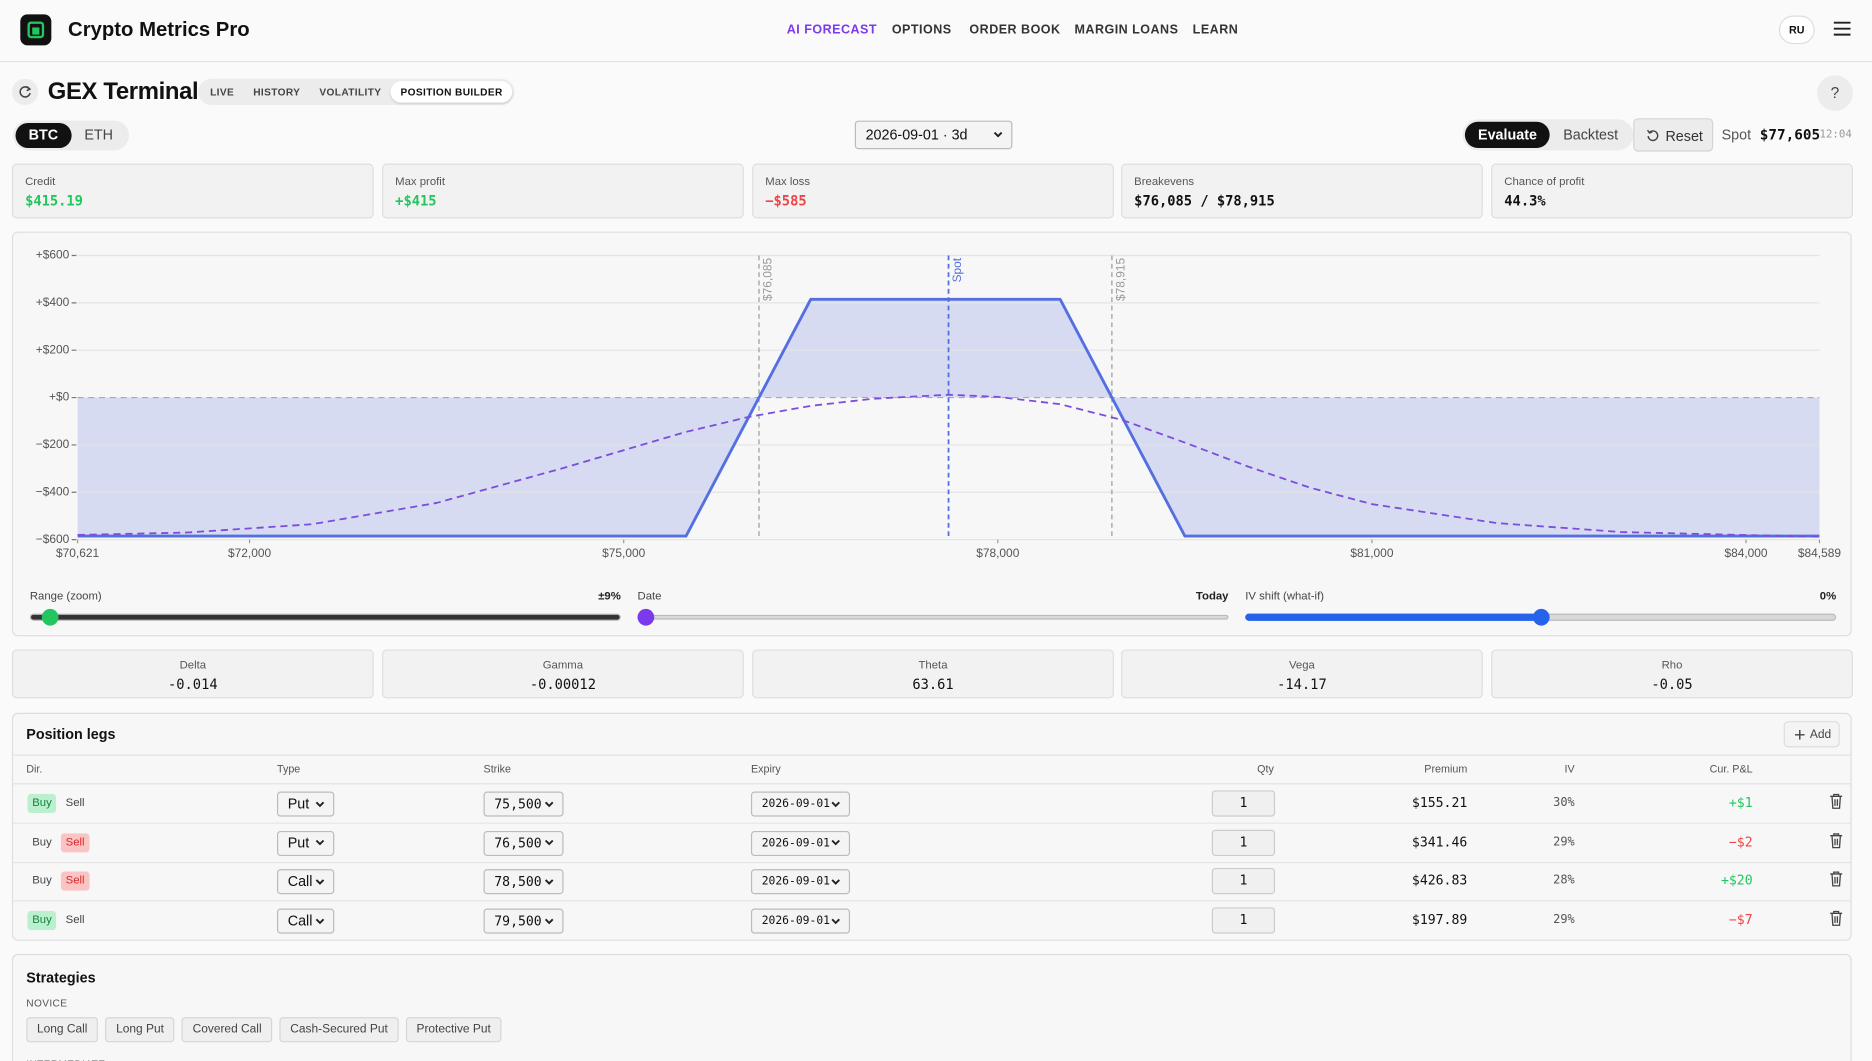 Image resolution: width=1872 pixels, height=1061 pixels. Describe the element at coordinates (1302, 684) in the screenshot. I see `greek-value: -14.17` at that location.